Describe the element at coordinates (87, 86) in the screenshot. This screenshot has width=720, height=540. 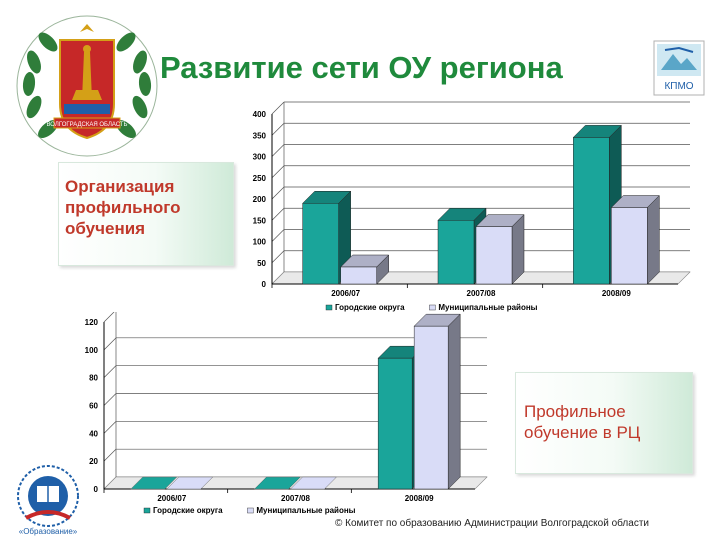
I see `region-emblem-logo: ВОЛГОГРАДСКАЯ ОБЛАСТЬ` at that location.